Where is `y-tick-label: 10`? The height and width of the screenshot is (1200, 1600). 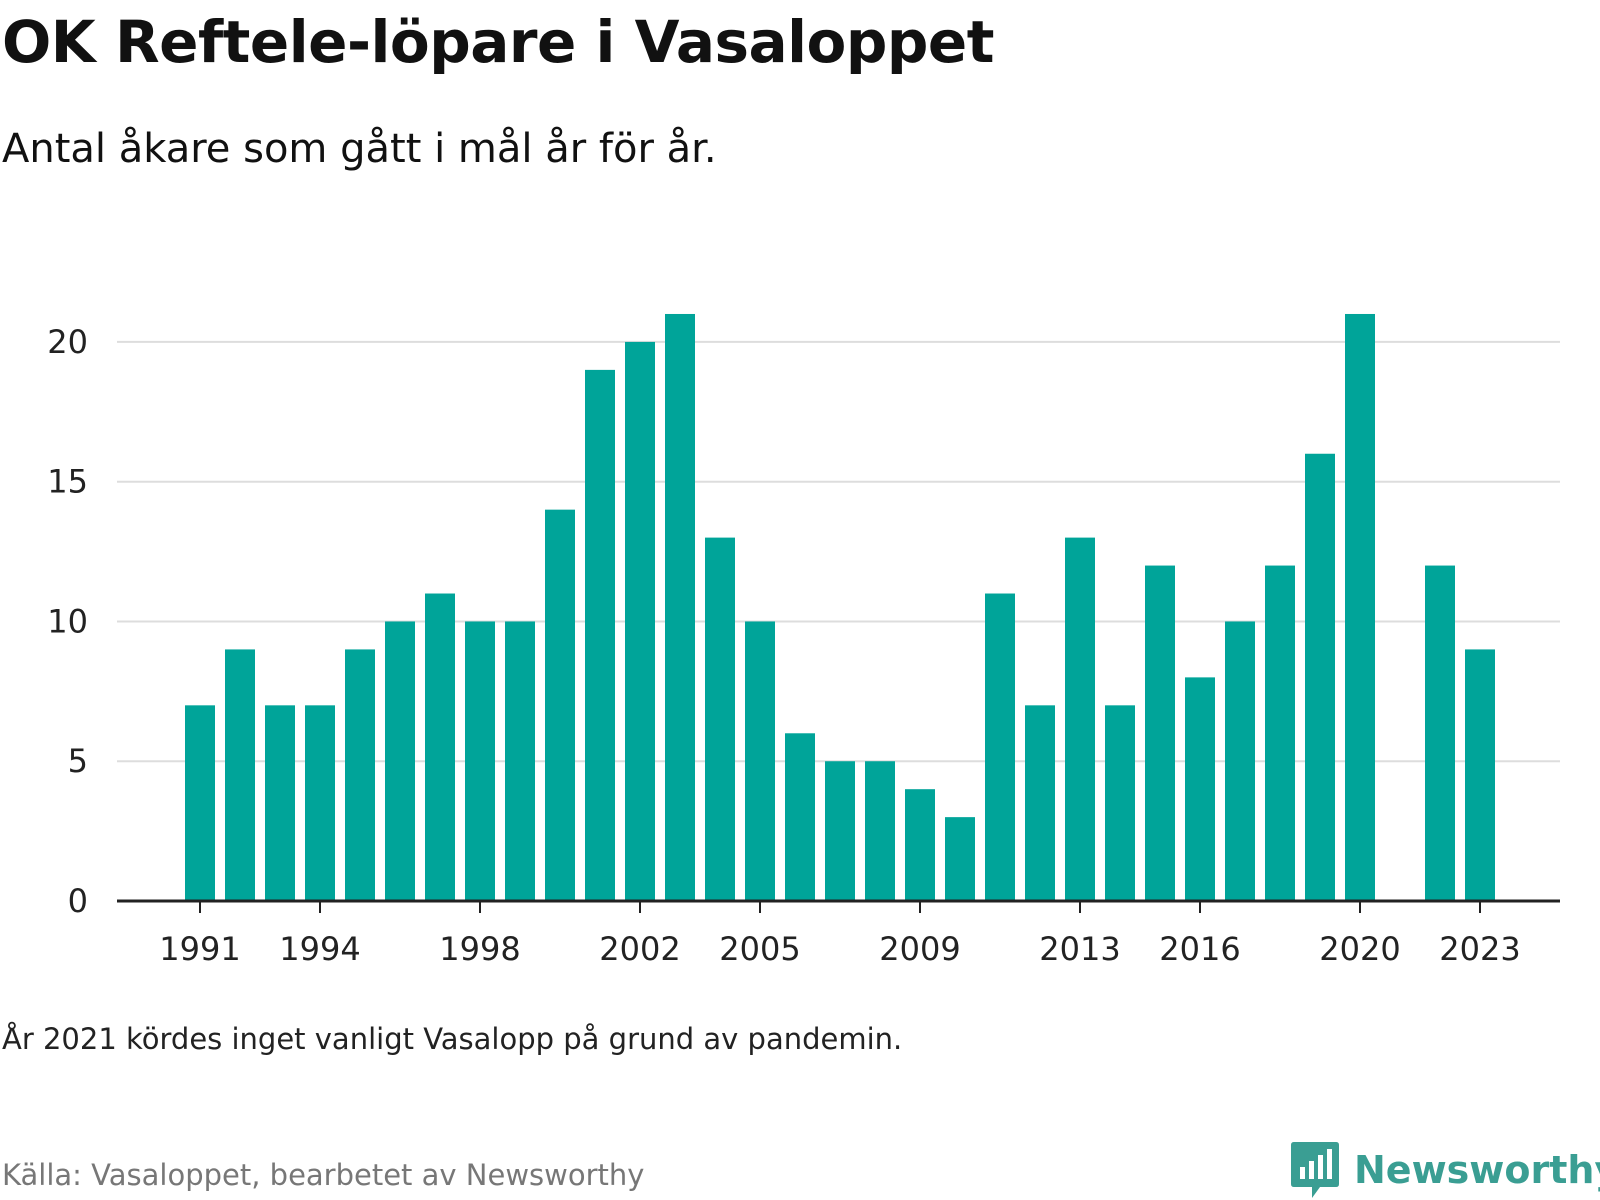 y-tick-label: 10 is located at coordinates (67, 621).